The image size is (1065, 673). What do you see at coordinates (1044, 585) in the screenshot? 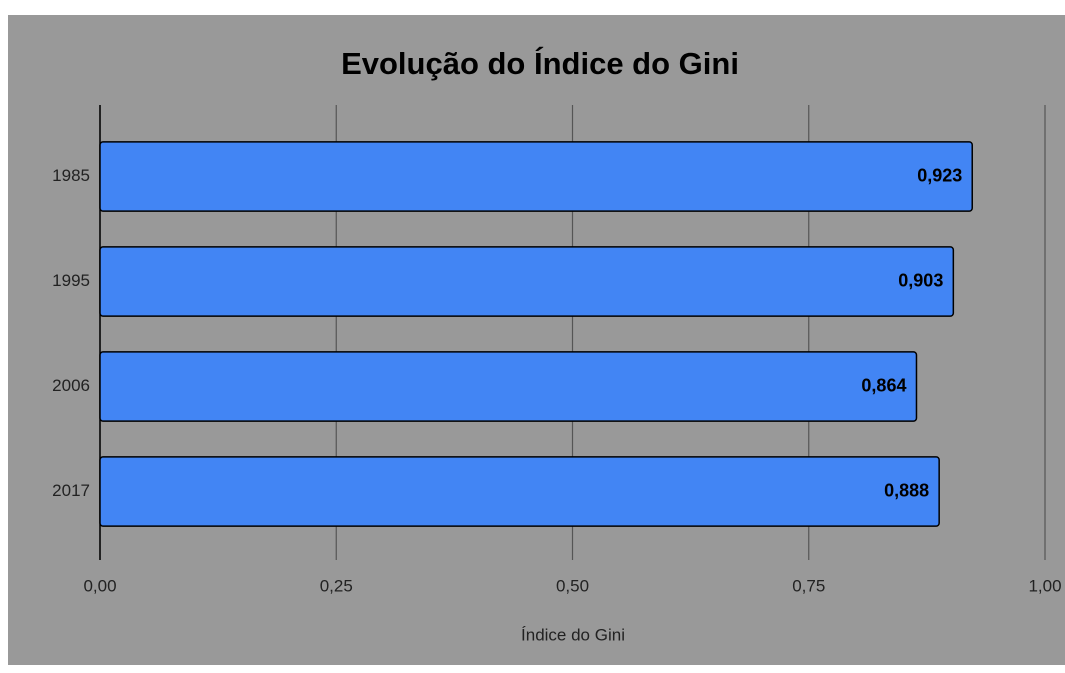
I see `x-tick-label: 1,00` at bounding box center [1044, 585].